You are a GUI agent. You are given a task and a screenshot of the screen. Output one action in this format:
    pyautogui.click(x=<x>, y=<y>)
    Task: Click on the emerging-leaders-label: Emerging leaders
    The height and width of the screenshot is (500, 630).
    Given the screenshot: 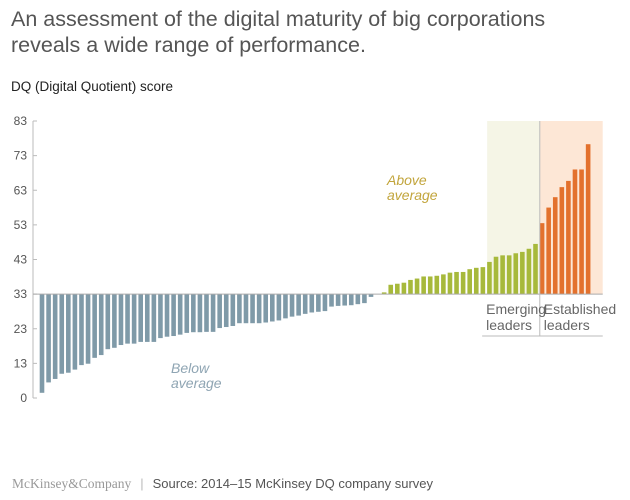 What is the action you would take?
    pyautogui.click(x=516, y=317)
    